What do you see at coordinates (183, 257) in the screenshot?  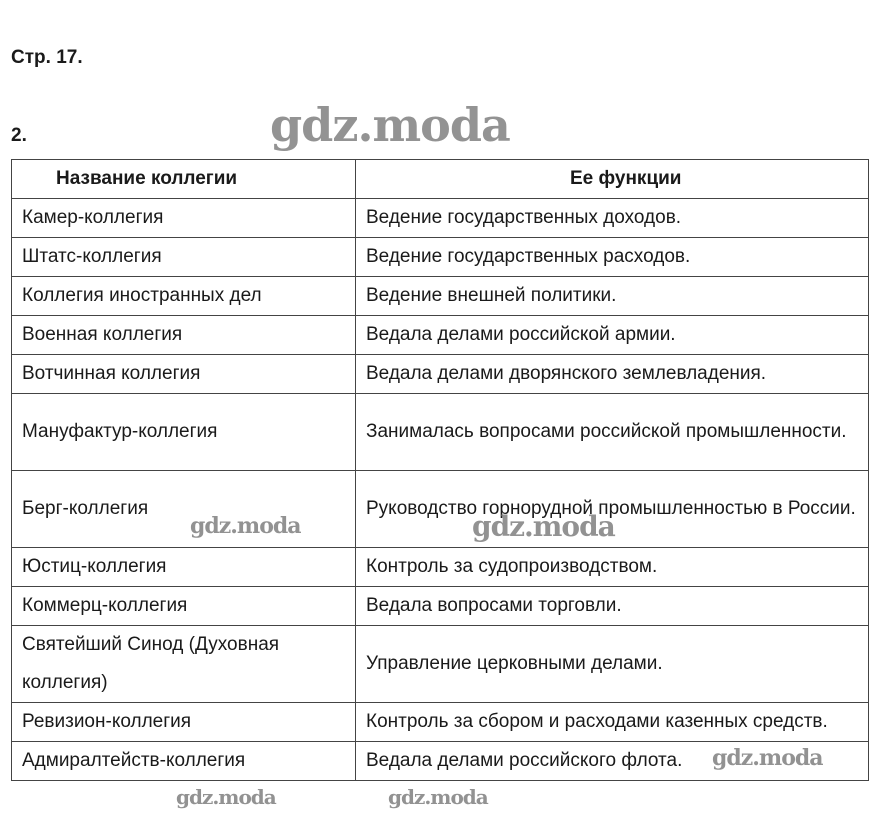 I see `collegium-name: Штатс-коллегия` at bounding box center [183, 257].